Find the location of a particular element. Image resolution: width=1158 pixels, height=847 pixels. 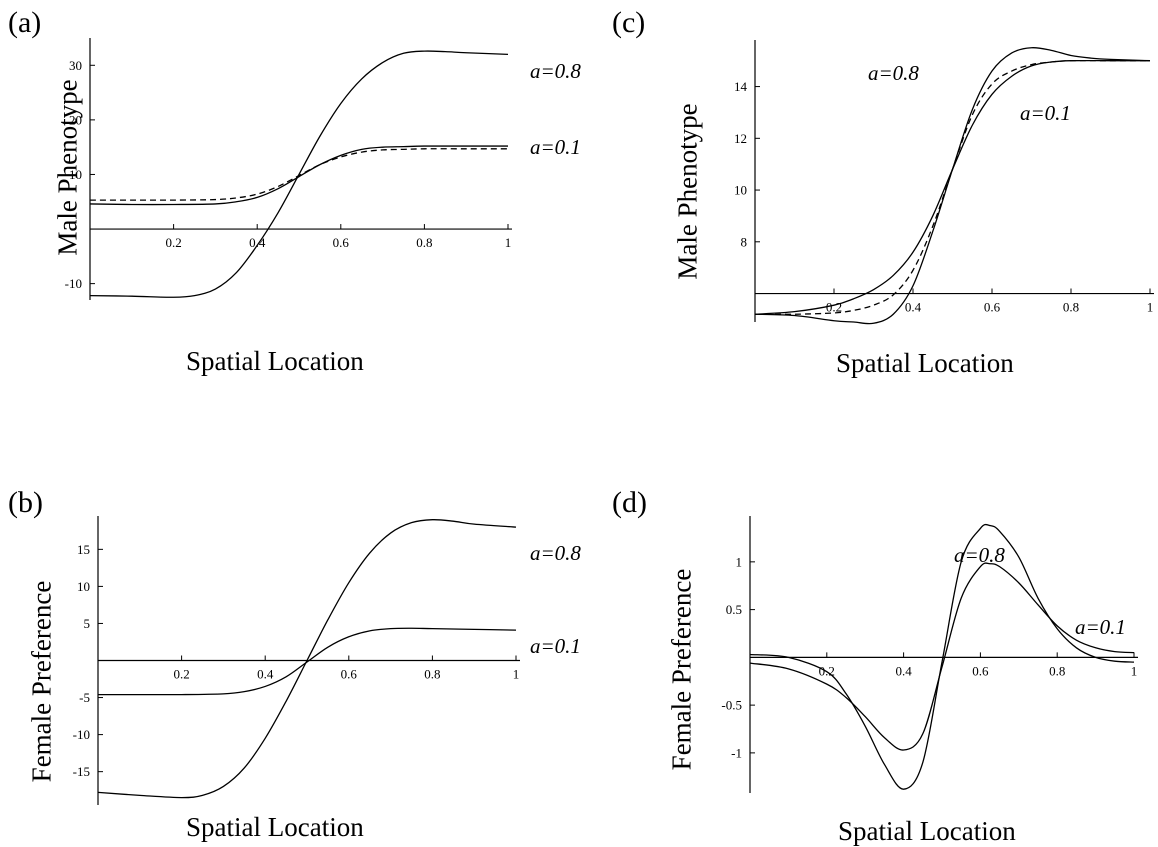

series-annotation-b: a=0.1 is located at coordinates (555, 646).